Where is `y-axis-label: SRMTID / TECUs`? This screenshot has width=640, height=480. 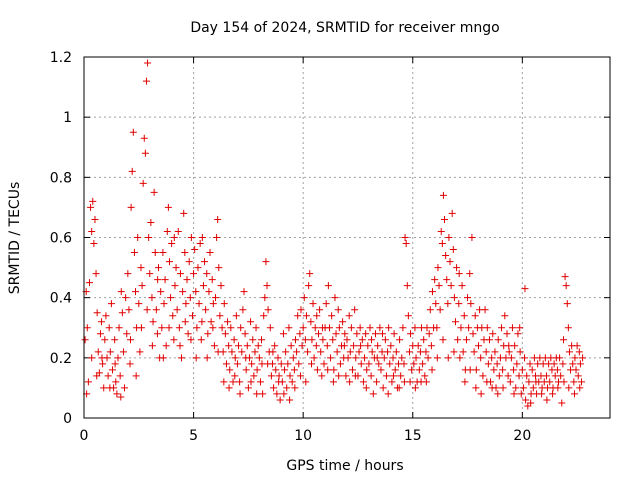
y-axis-label: SRMTID / TECUs is located at coordinates (15, 238).